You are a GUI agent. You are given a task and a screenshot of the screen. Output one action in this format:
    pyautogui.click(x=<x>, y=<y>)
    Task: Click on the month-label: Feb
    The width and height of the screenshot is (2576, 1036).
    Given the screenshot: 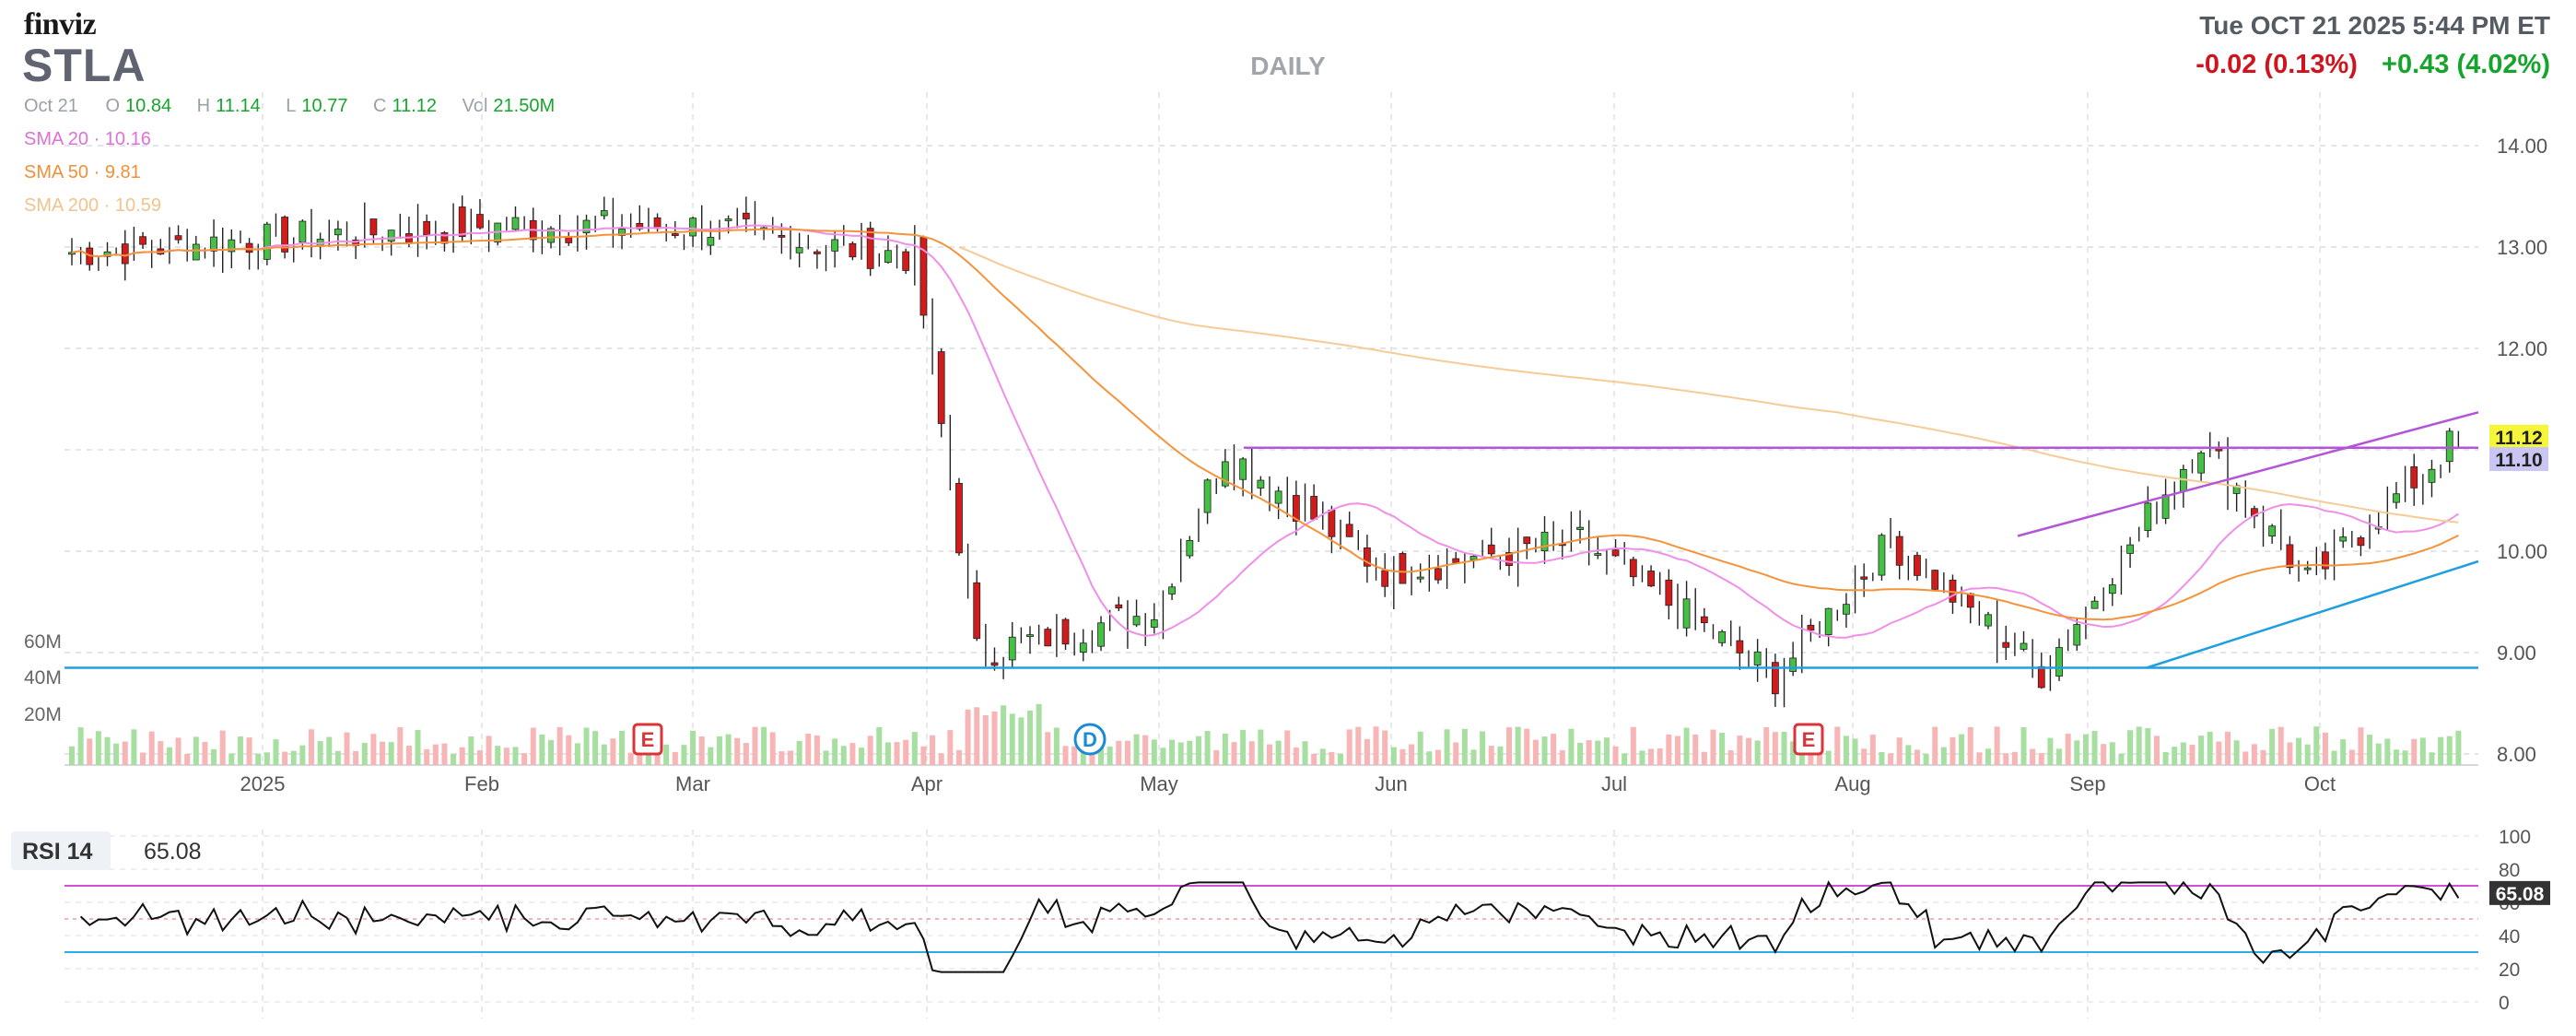 What is the action you would take?
    pyautogui.click(x=482, y=784)
    